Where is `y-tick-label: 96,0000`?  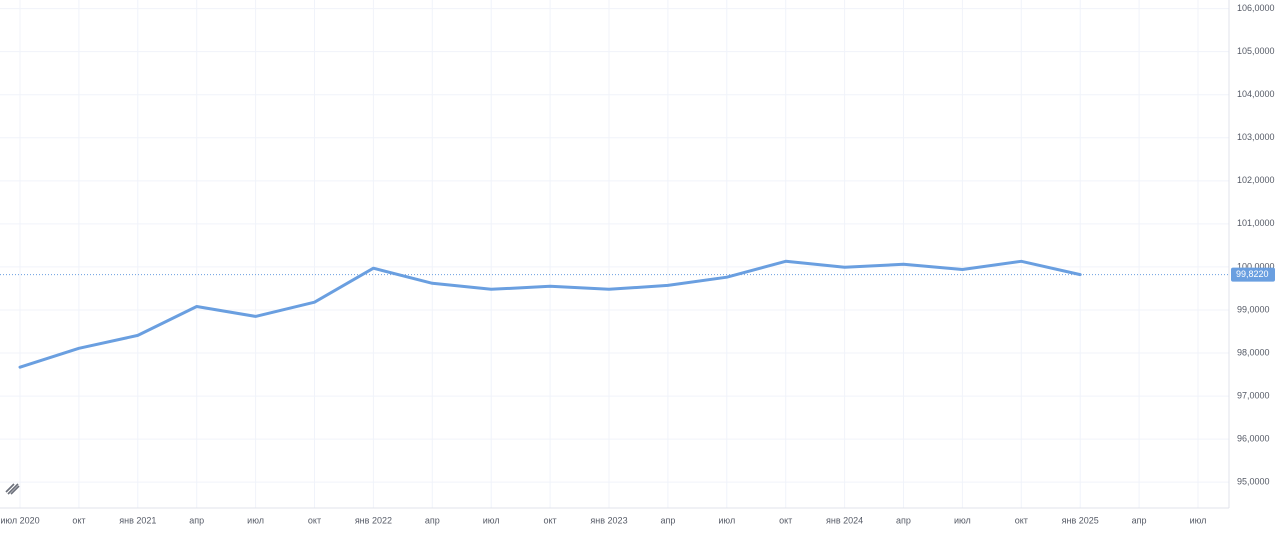
y-tick-label: 96,0000 is located at coordinates (1253, 438).